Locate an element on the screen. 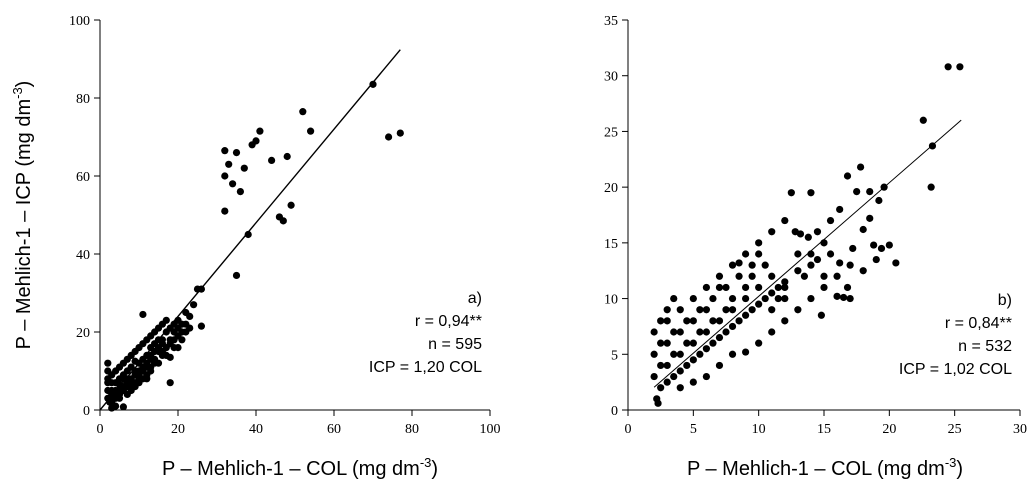  x-axis-title-close: ) is located at coordinates (959, 469).